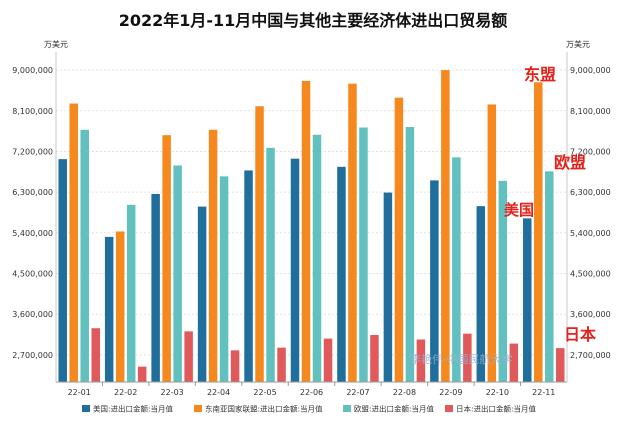 The height and width of the screenshot is (424, 626). Describe the element at coordinates (590, 274) in the screenshot. I see `y-tick-label-right: 4,500,000` at that location.